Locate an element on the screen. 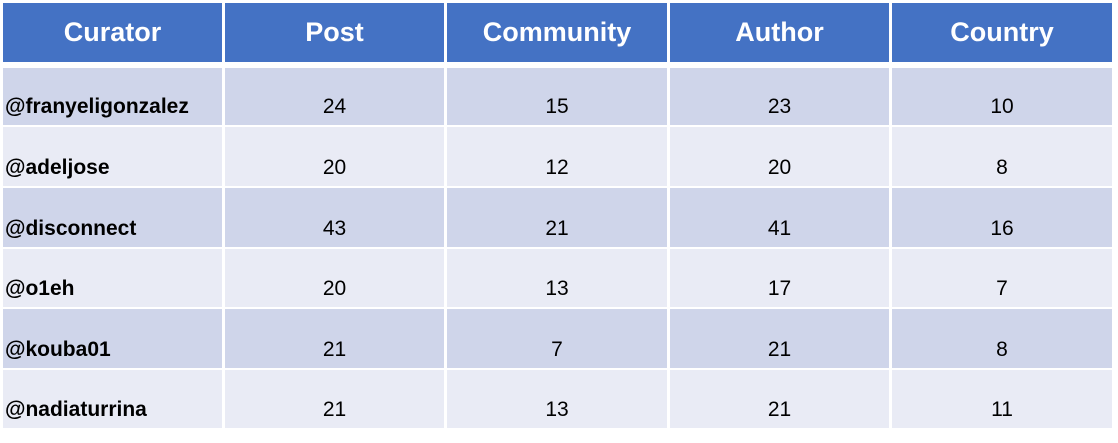  count-cell: 17 is located at coordinates (779, 278).